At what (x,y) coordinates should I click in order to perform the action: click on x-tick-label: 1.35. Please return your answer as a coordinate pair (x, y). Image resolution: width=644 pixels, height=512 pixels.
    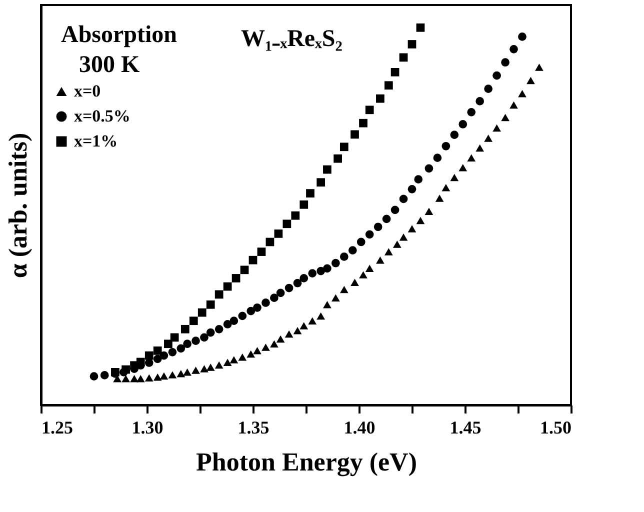
    Looking at the image, I should click on (254, 428).